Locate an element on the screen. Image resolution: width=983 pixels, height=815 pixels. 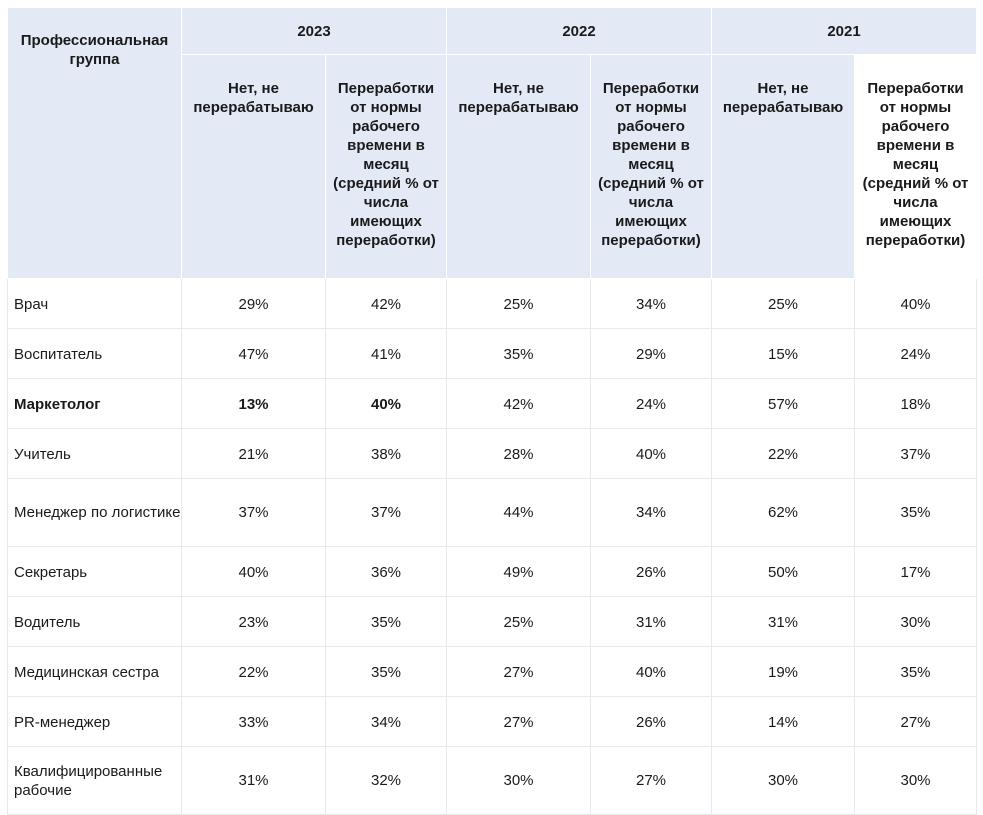
year-header-2022: 2022 is located at coordinates (579, 31).